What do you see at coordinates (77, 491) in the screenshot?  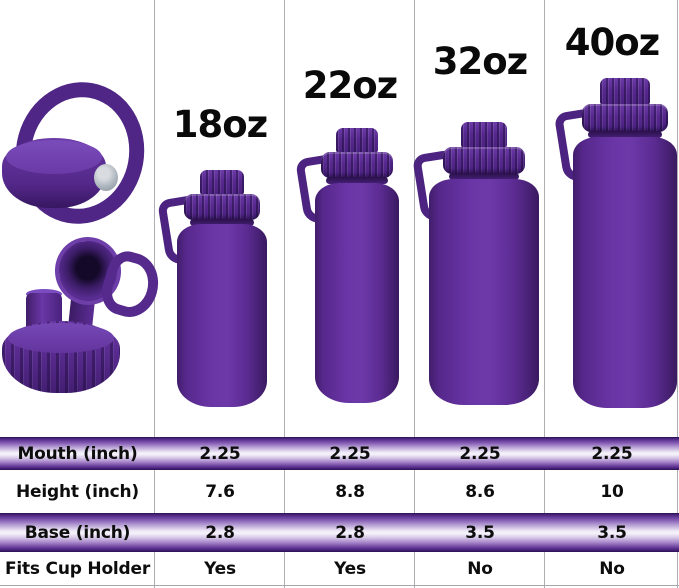 I see `row-header-height: Height (inch)` at bounding box center [77, 491].